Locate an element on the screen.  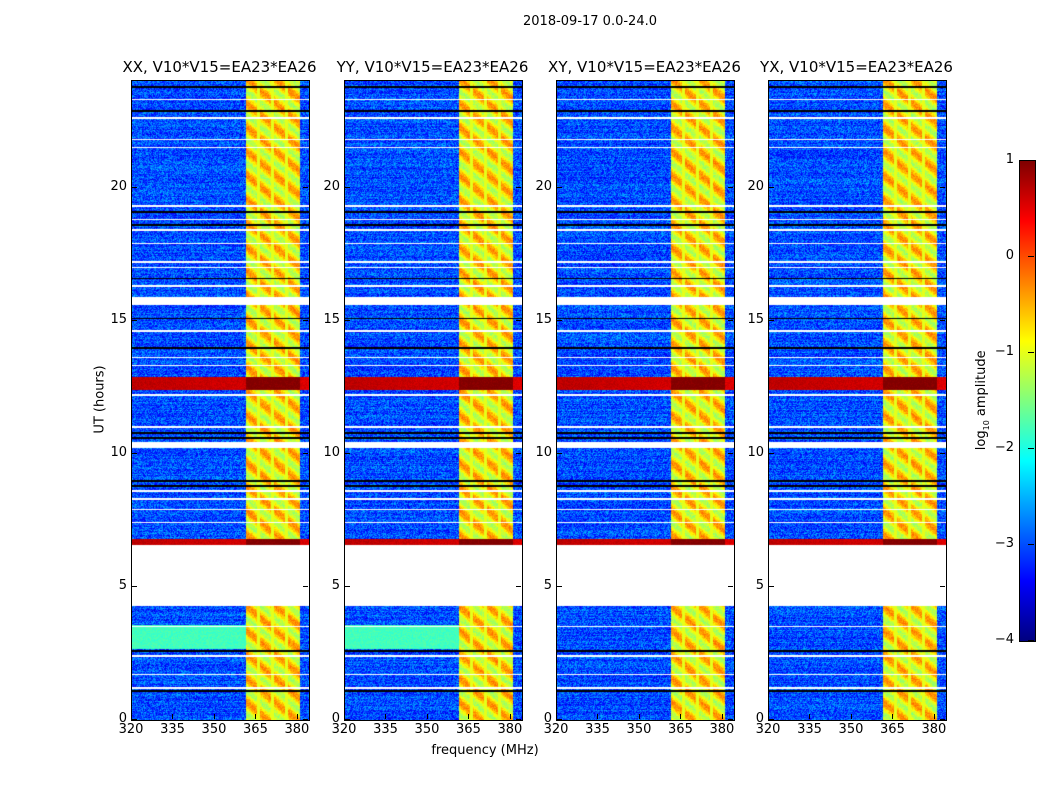
colorbar-label-rest: amplitude is located at coordinates (982, 385).